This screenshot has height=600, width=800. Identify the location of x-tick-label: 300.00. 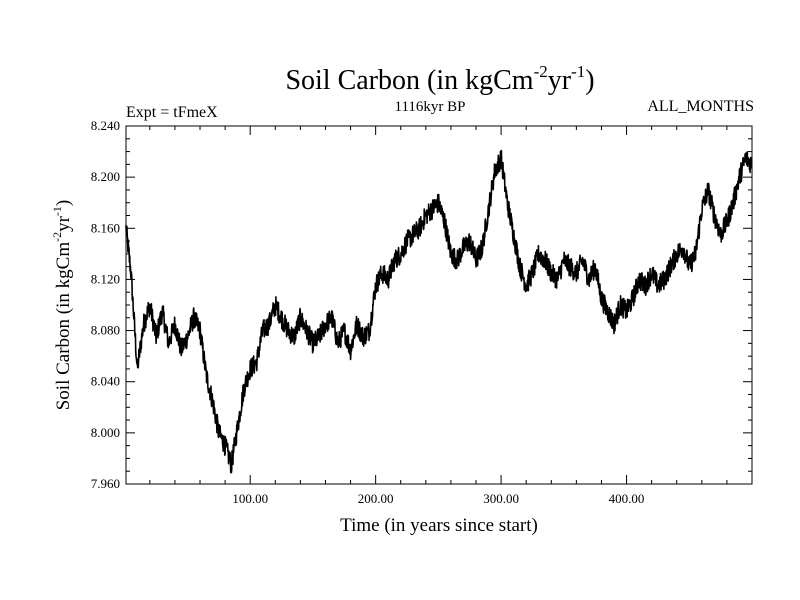
(501, 498).